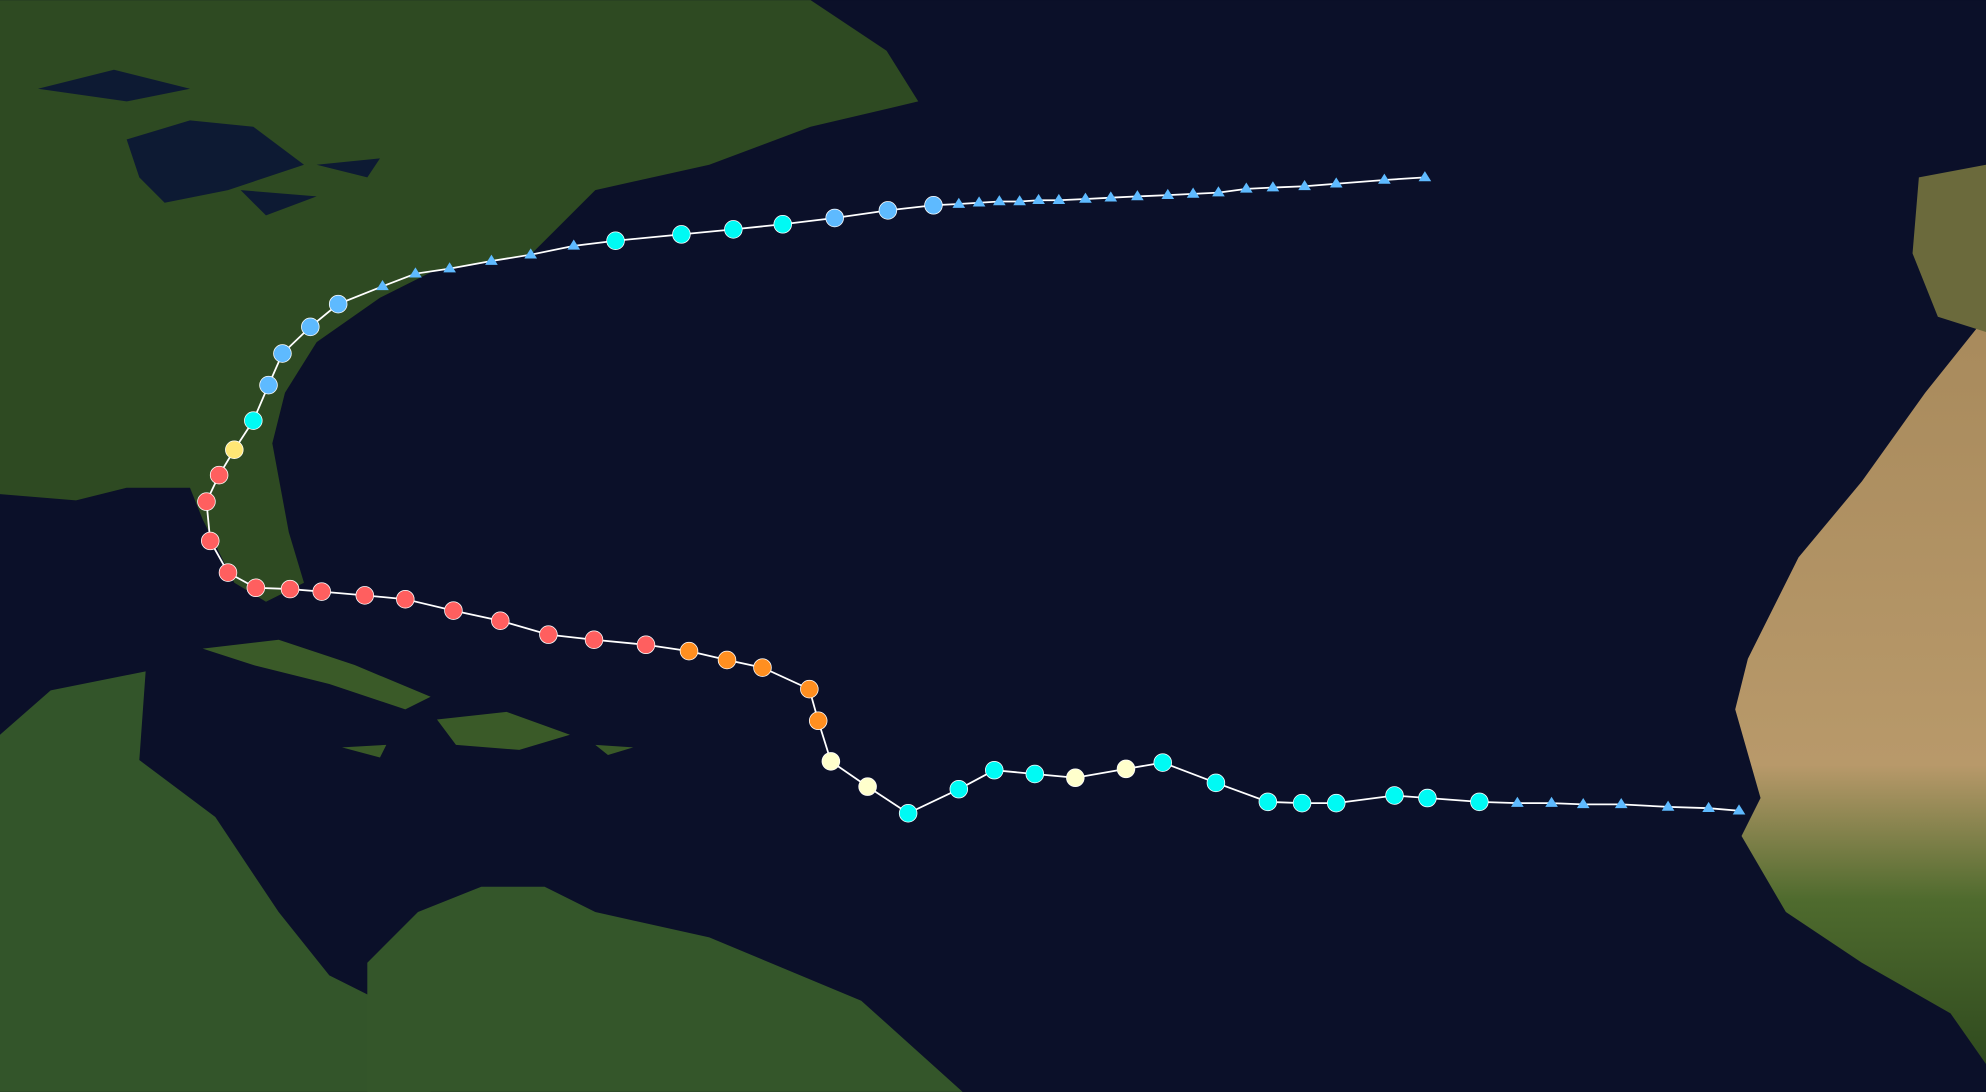  Describe the element at coordinates (1860, 690) in the screenshot. I see `africa` at that location.